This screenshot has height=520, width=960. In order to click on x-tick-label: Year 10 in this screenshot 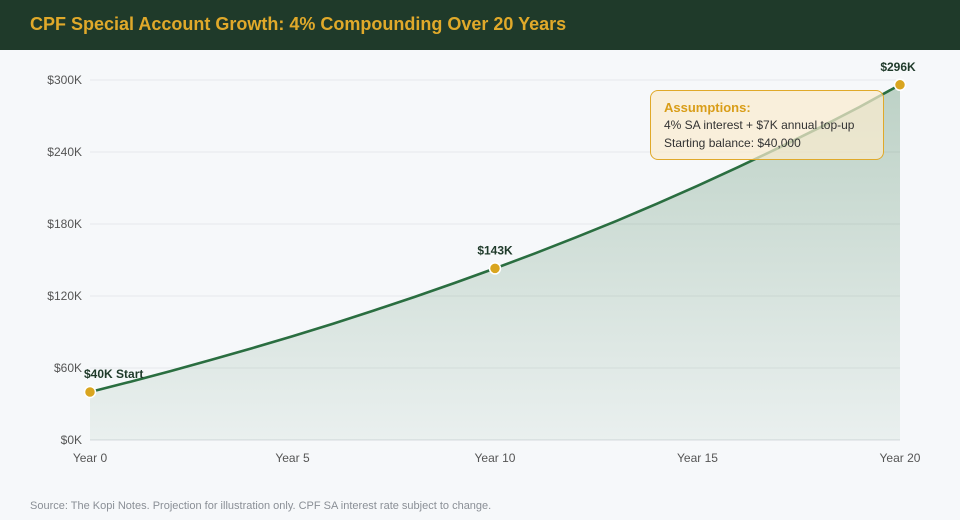, I will do `click(495, 458)`.